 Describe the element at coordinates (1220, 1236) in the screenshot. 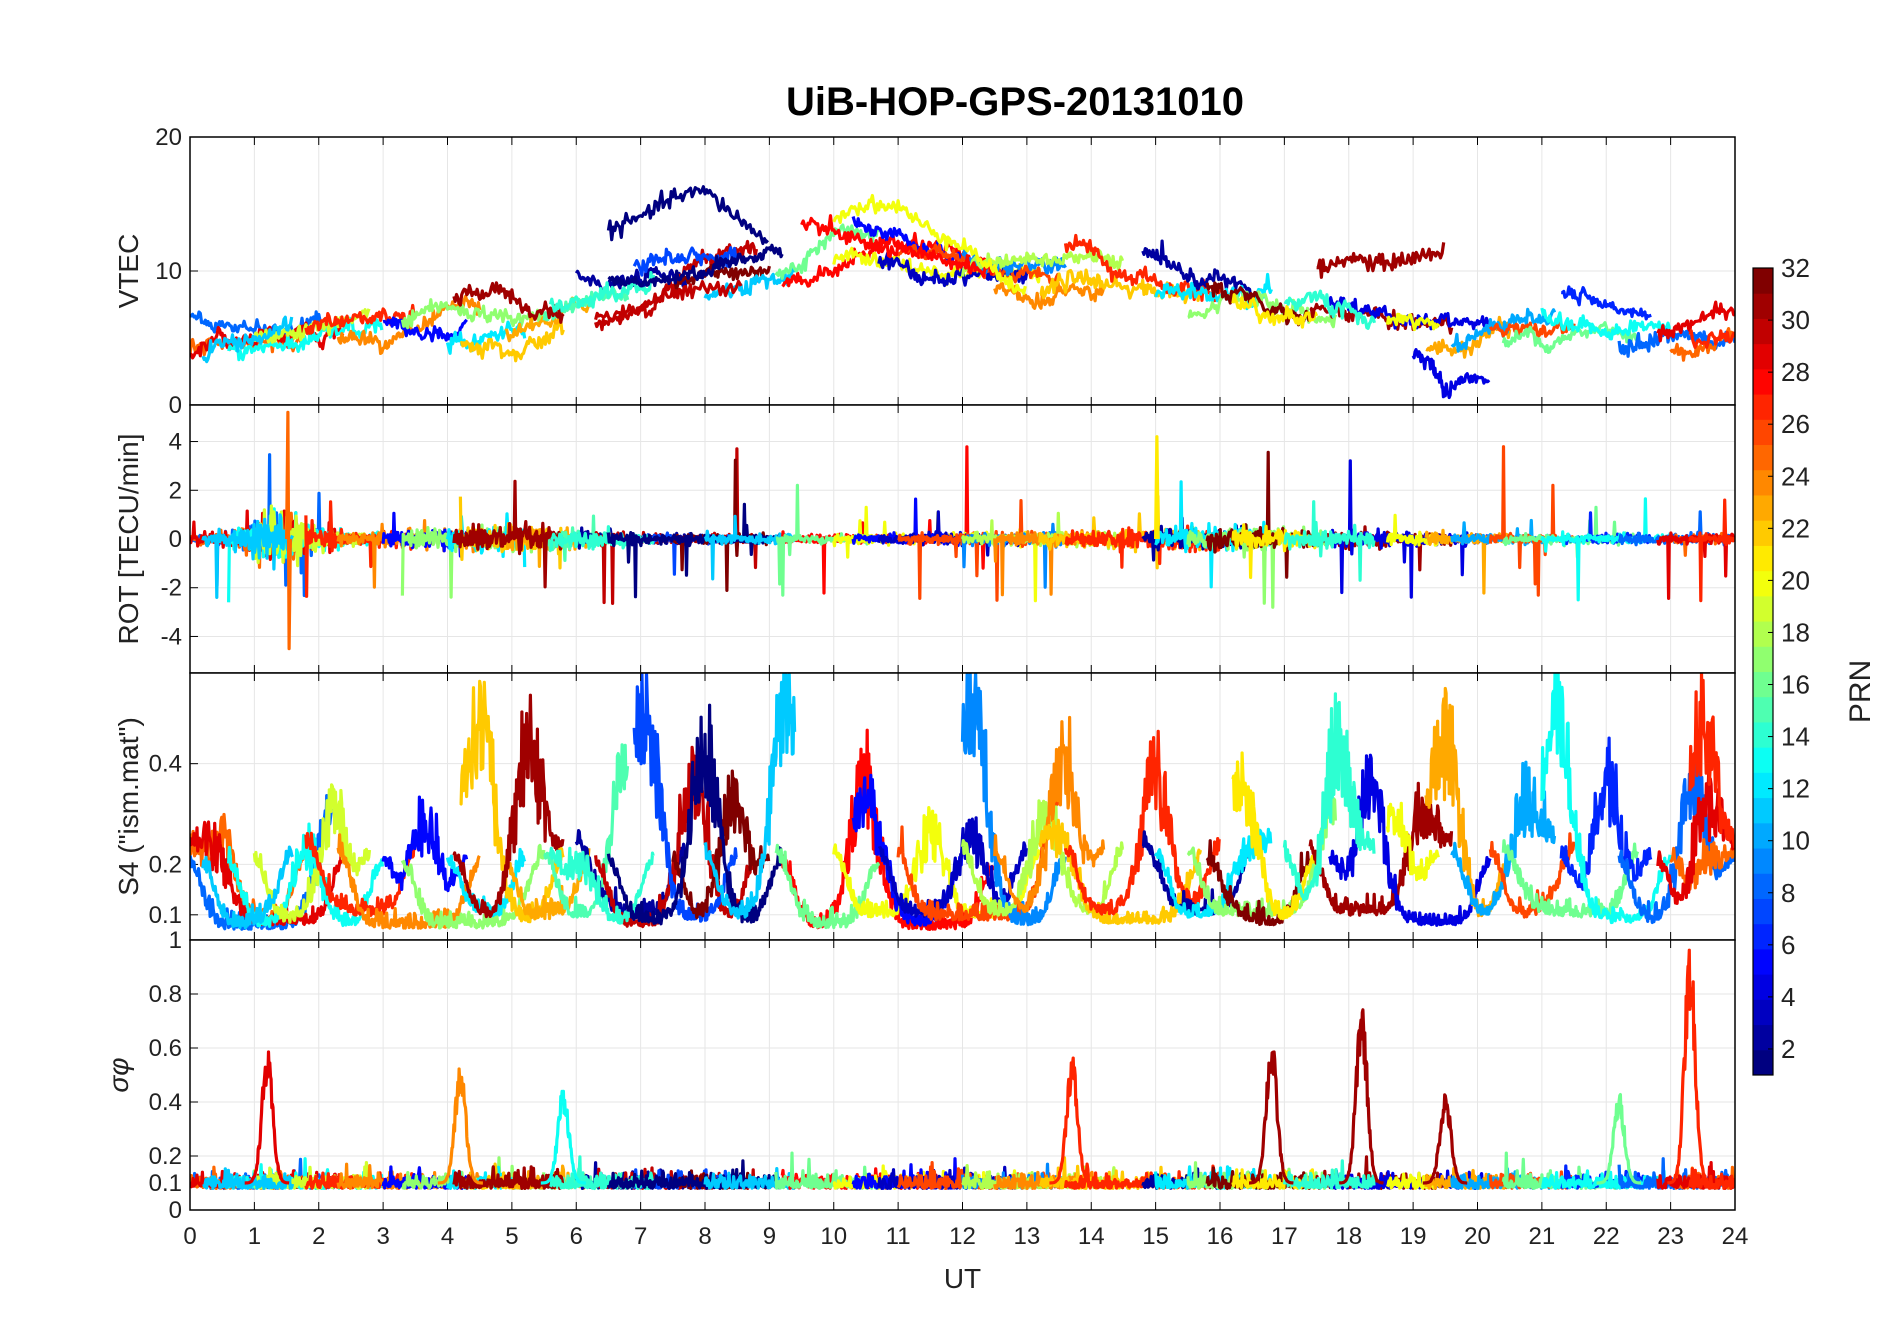

I see `x-tick-label: 16` at that location.